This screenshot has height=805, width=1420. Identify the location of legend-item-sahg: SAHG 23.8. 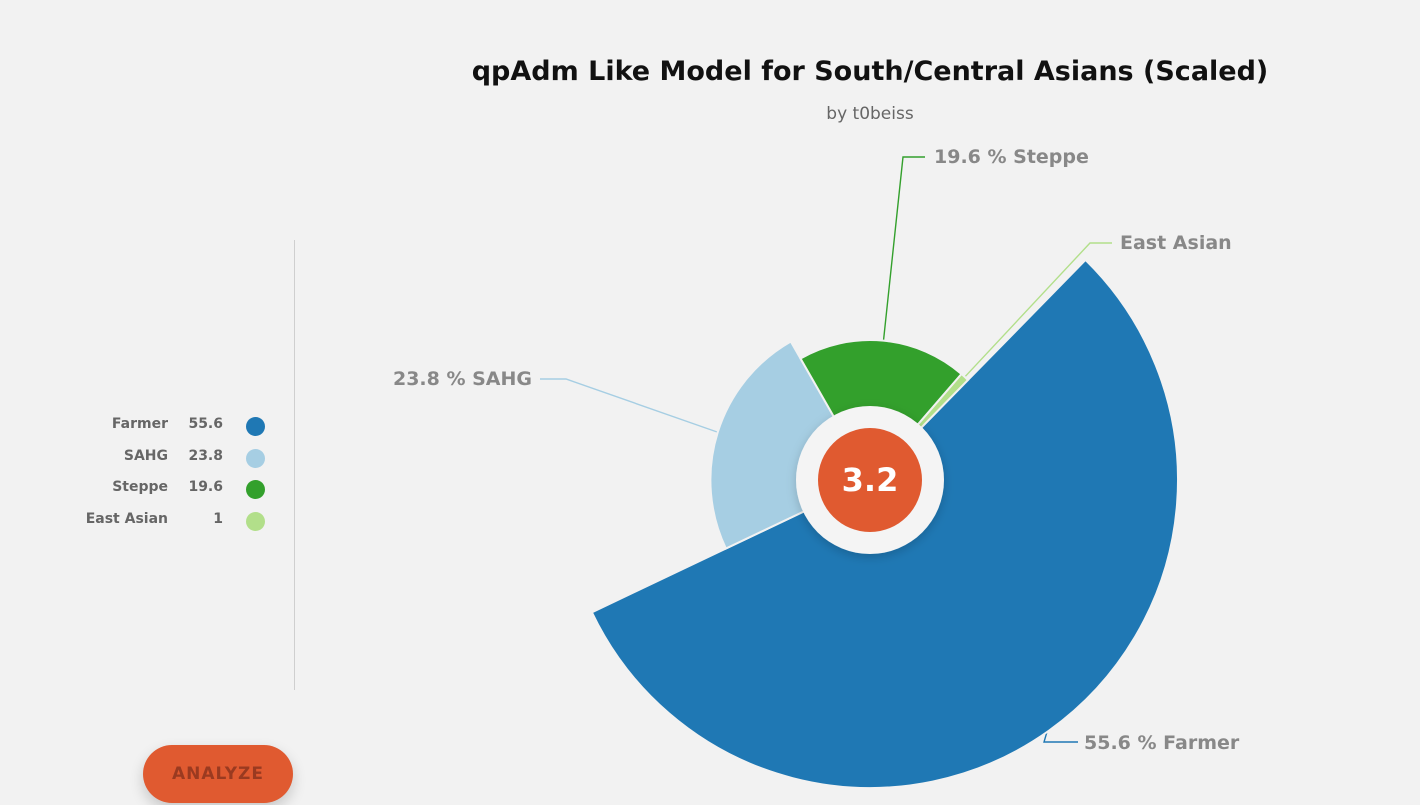
(170, 462).